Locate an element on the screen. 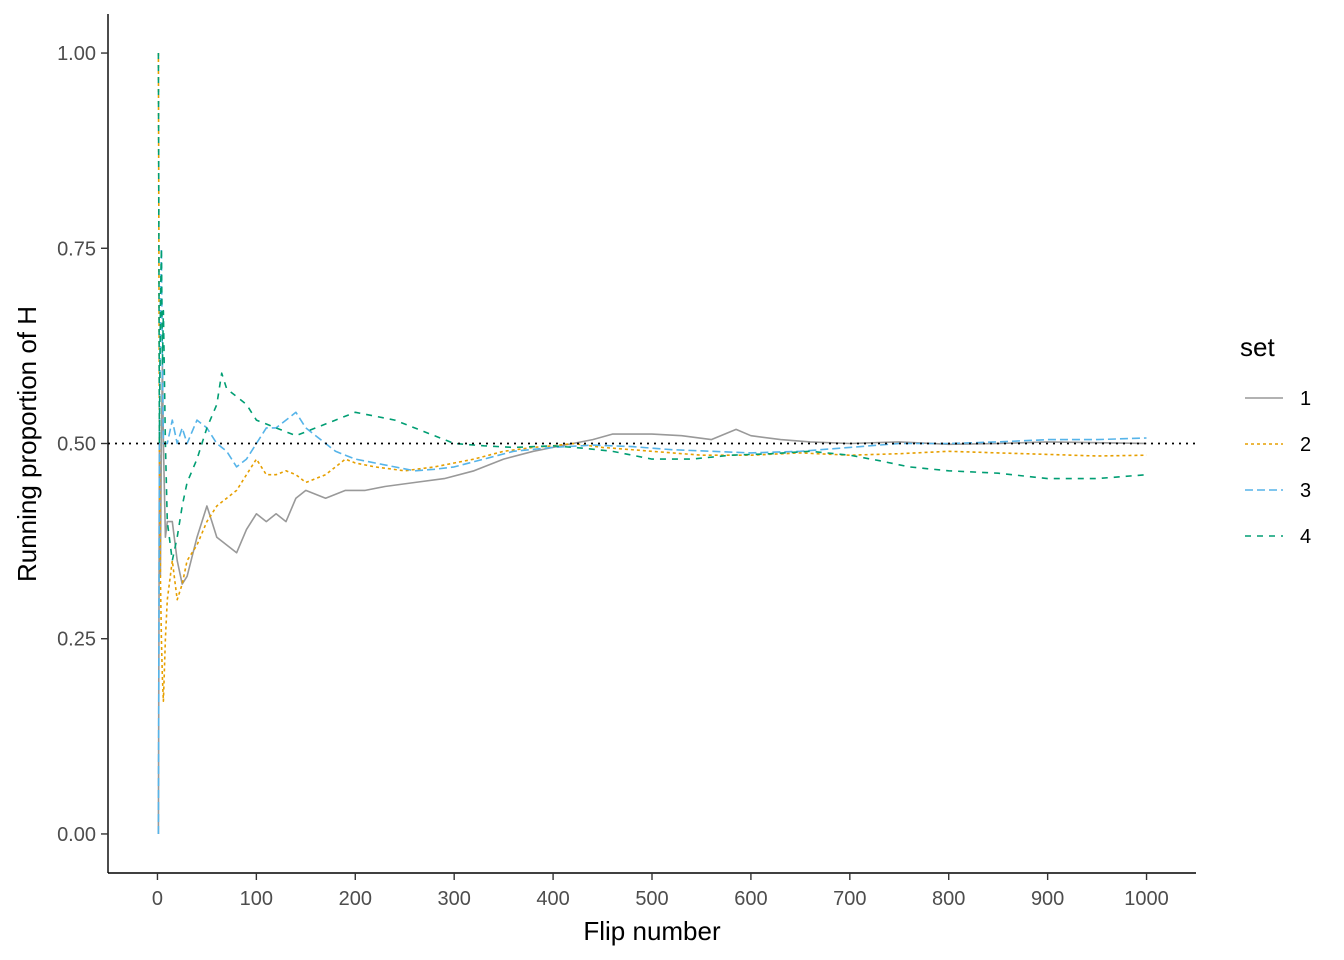 Image resolution: width=1344 pixels, height=960 pixels. legend-title: set is located at coordinates (1257, 347).